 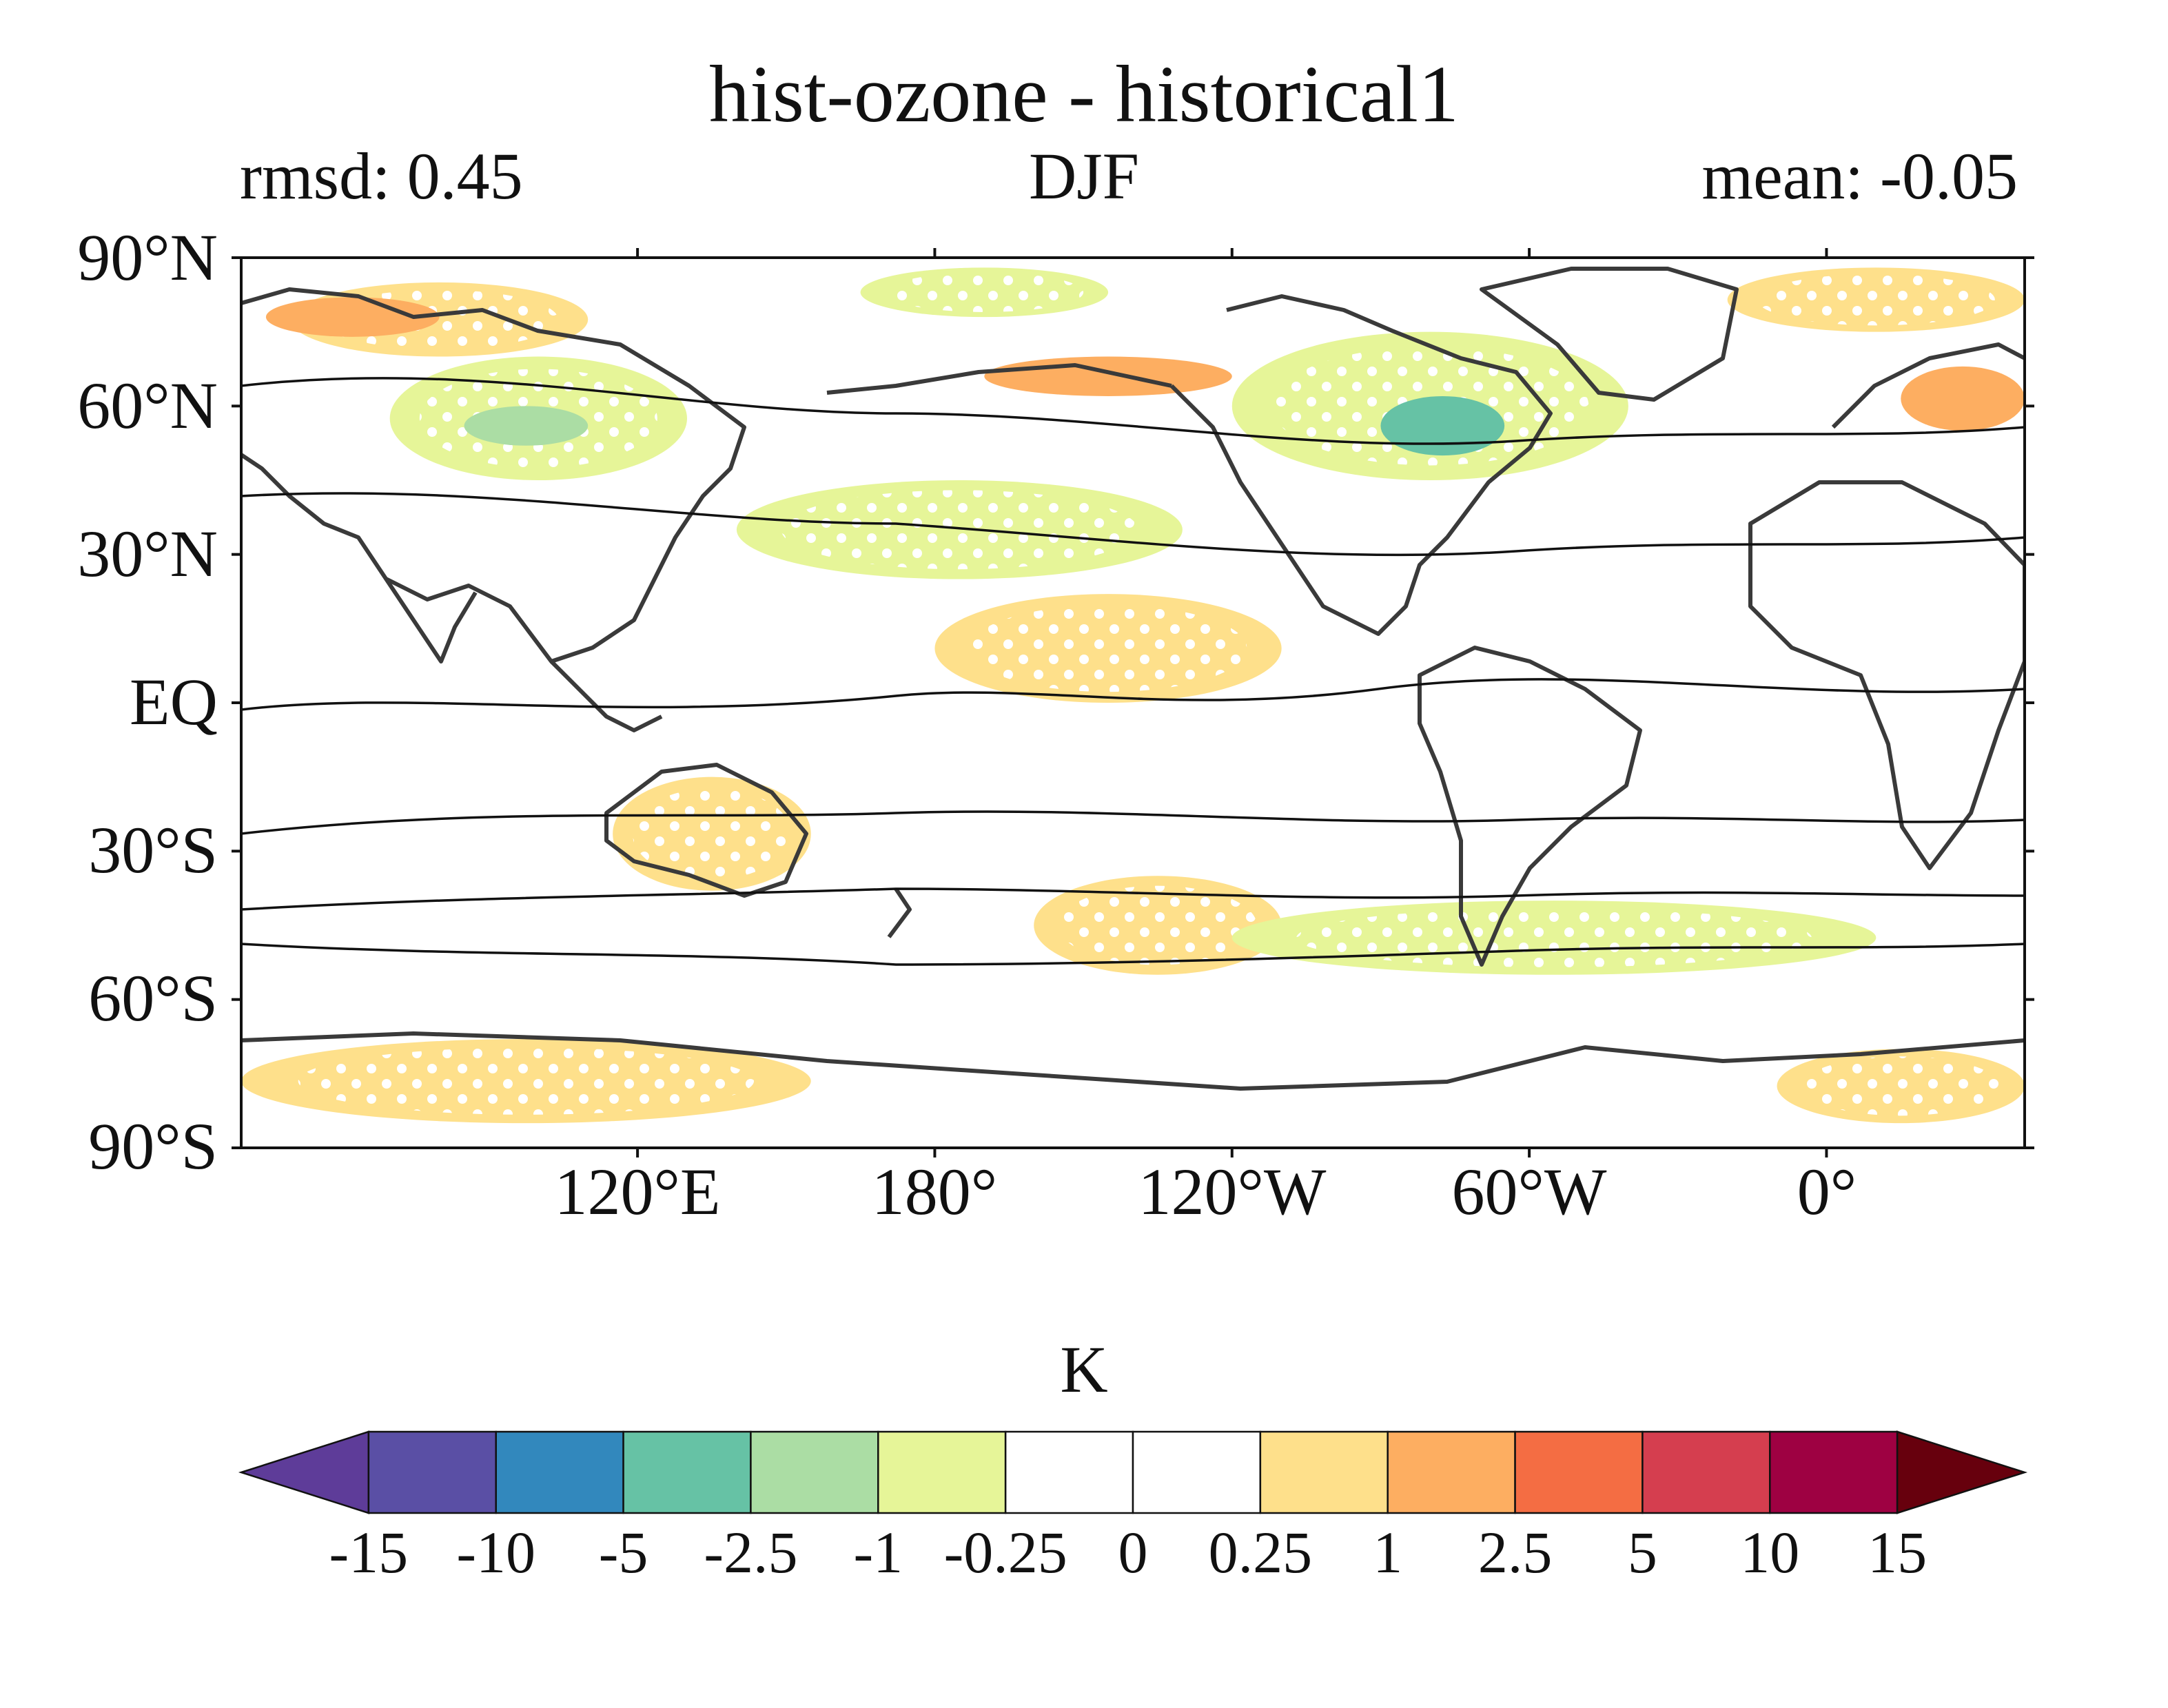 What do you see at coordinates (1361, 465) in the screenshot?
I see `north-america-coastline` at bounding box center [1361, 465].